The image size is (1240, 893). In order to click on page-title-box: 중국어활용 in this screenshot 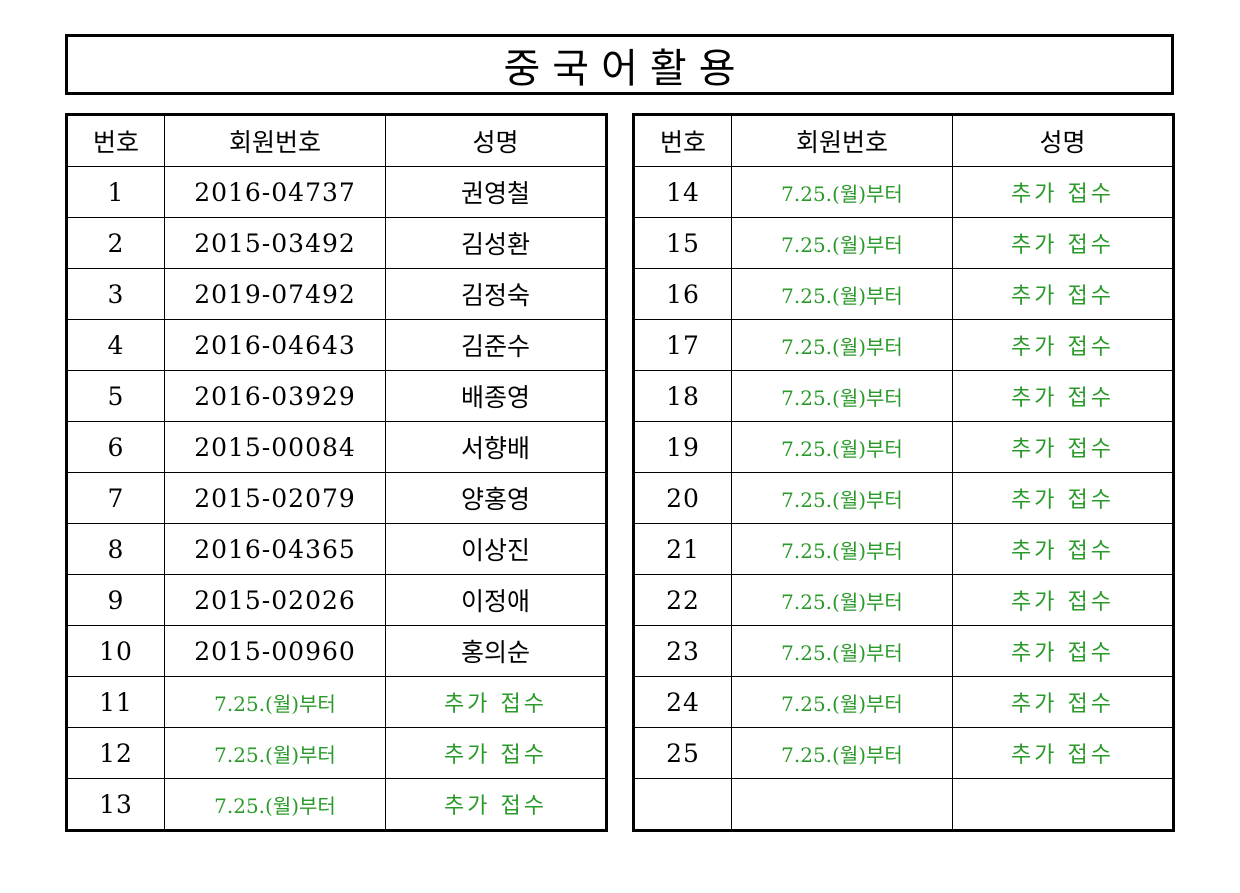, I will do `click(619, 64)`.